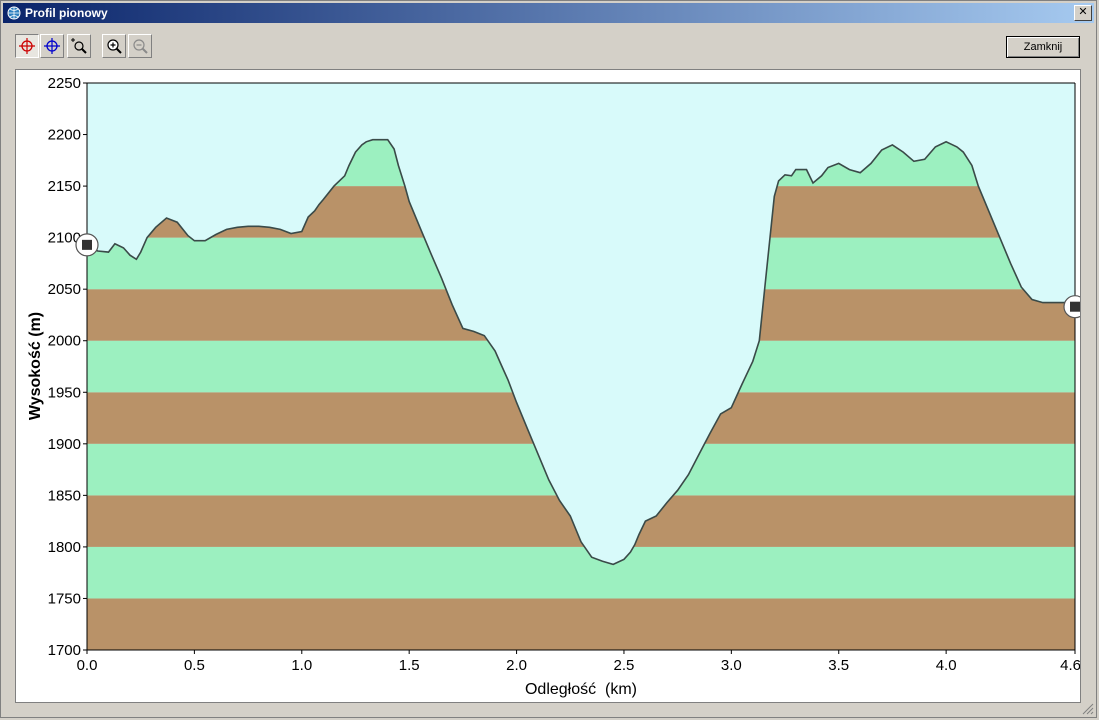  What do you see at coordinates (64, 547) in the screenshot?
I see `y-tick-label: 1800` at bounding box center [64, 547].